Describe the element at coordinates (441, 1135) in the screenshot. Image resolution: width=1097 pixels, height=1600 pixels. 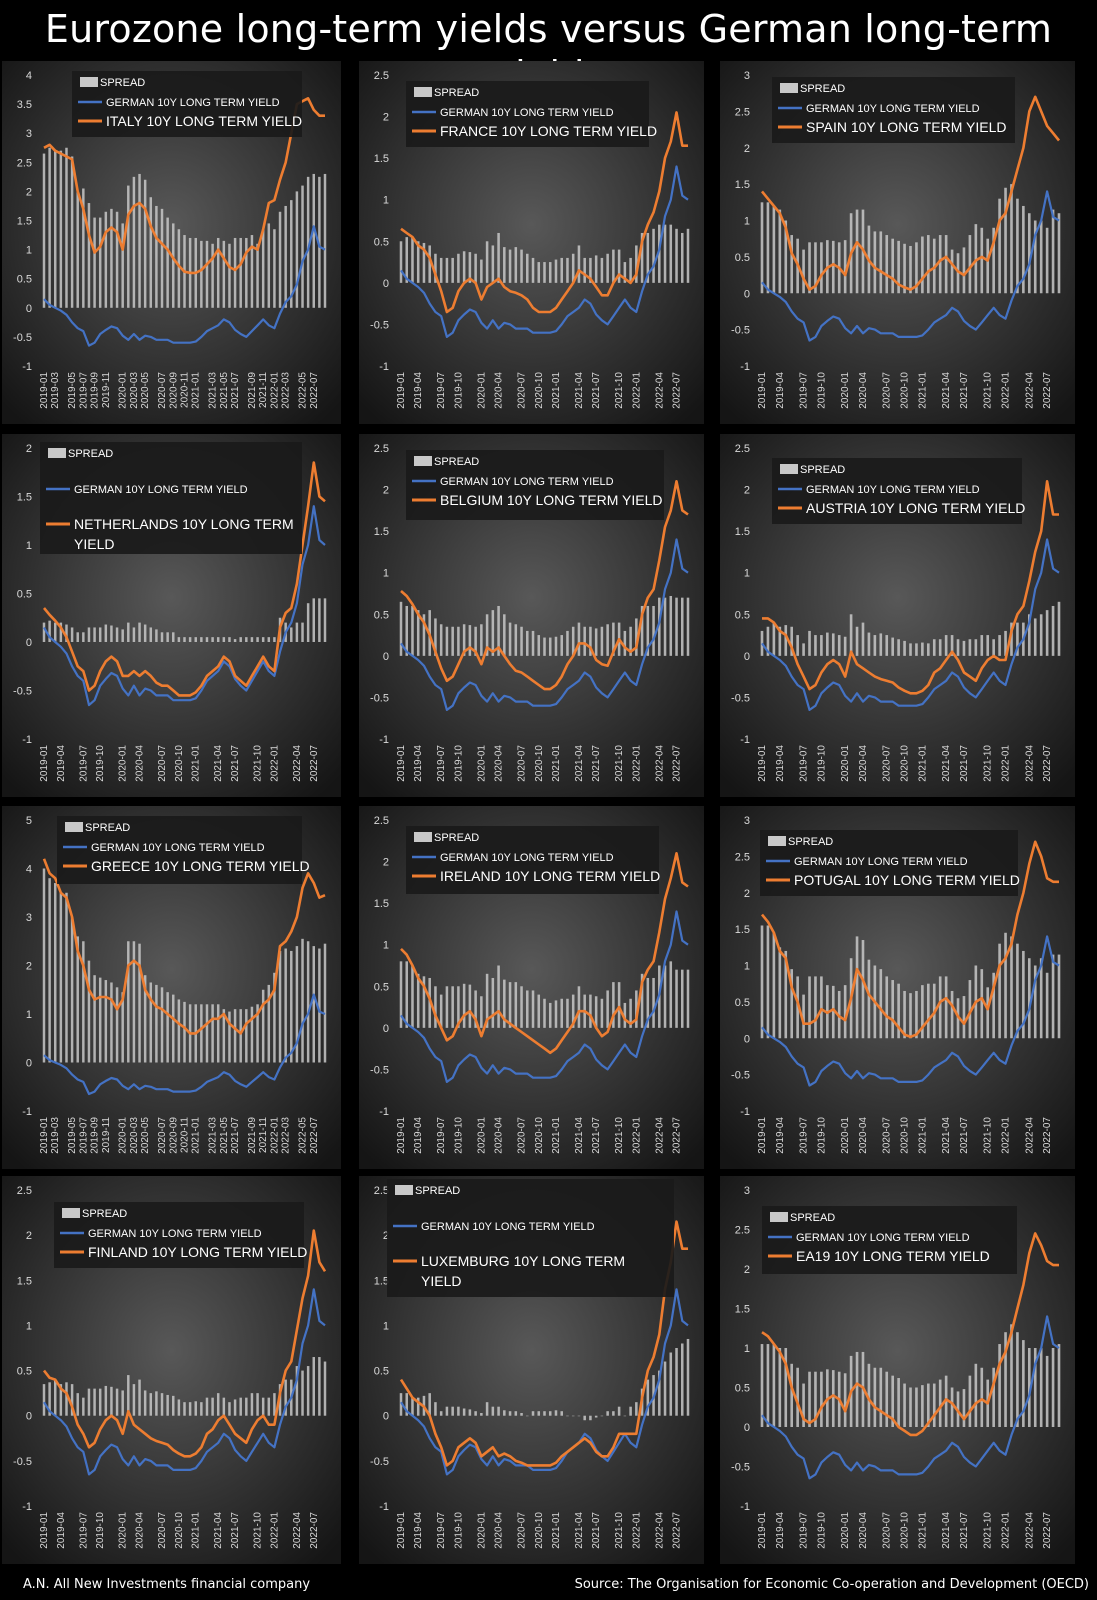
I see `x-tick-label: 2019-07` at that location.